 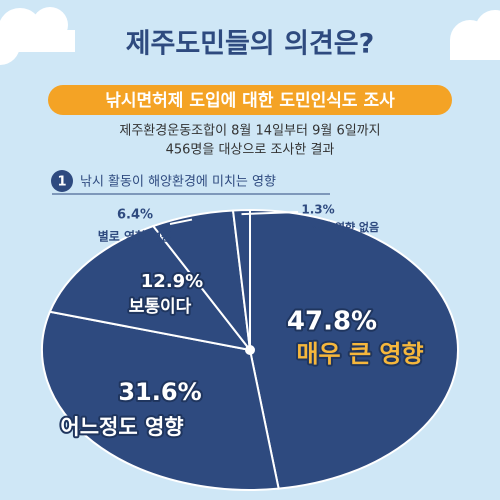 I want to click on category-label: 별로 영향 없음, so click(x=135, y=236).